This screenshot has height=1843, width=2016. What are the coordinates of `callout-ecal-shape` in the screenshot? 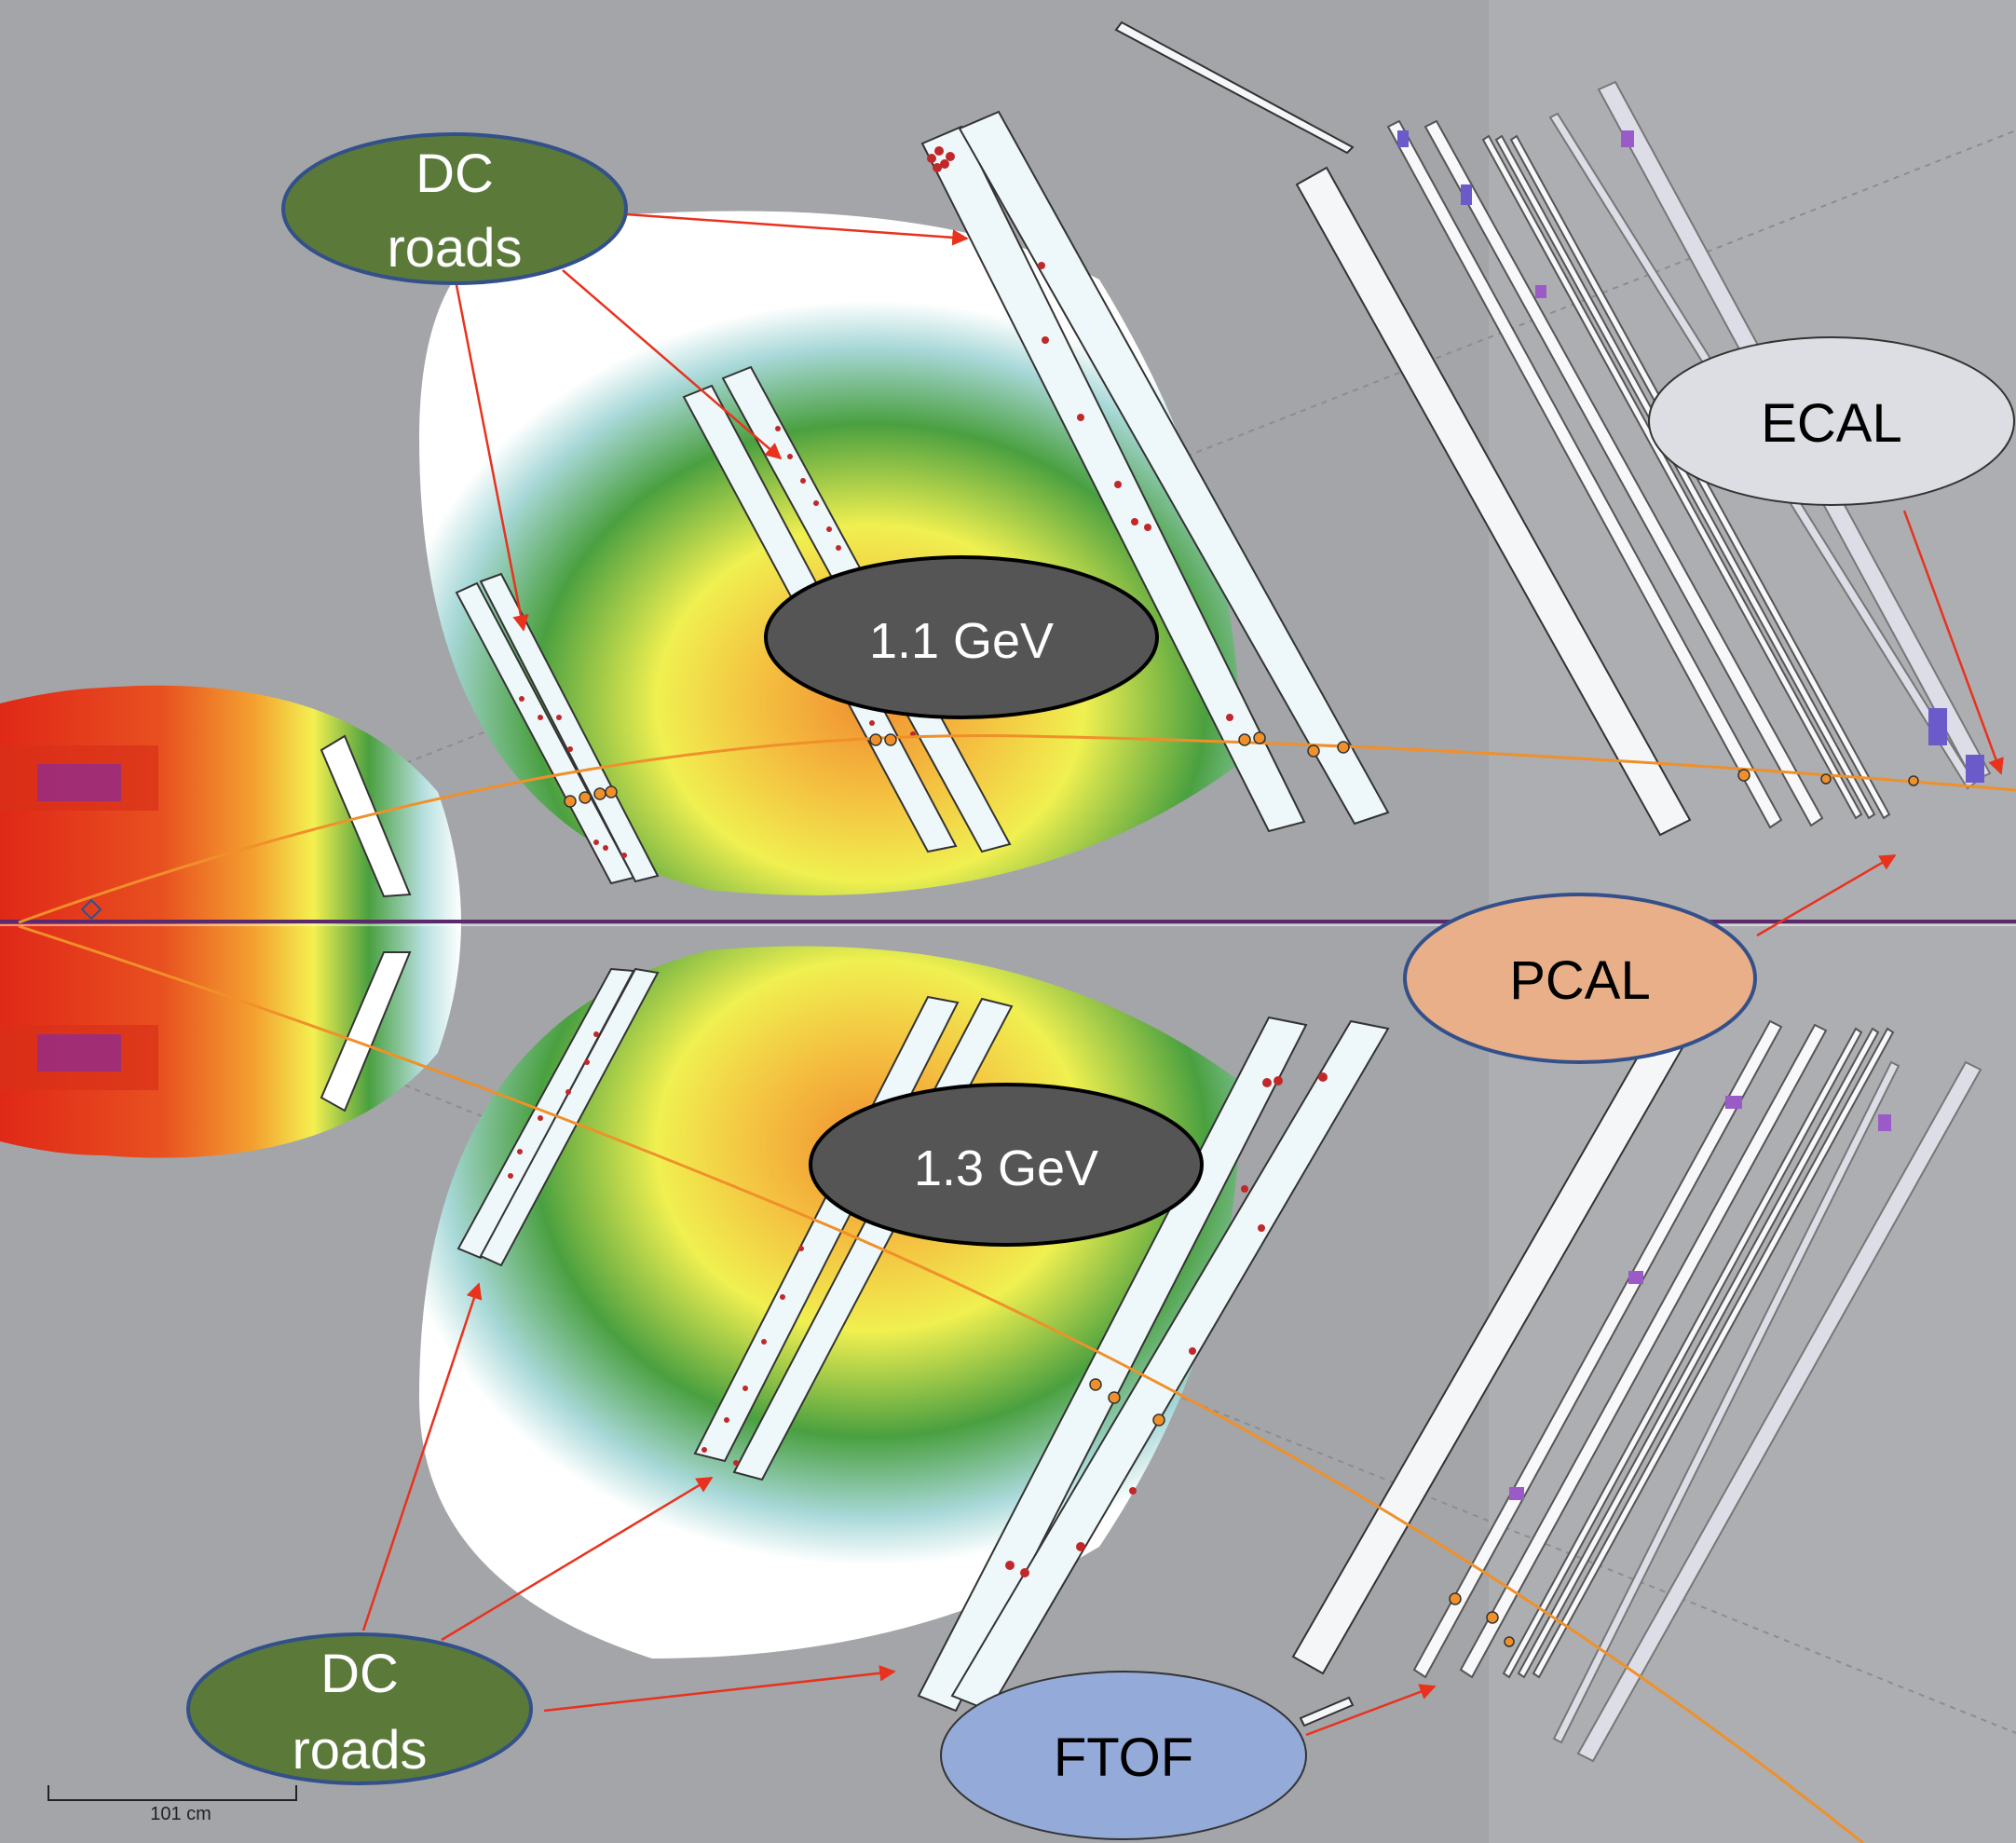 It's located at (1831, 421).